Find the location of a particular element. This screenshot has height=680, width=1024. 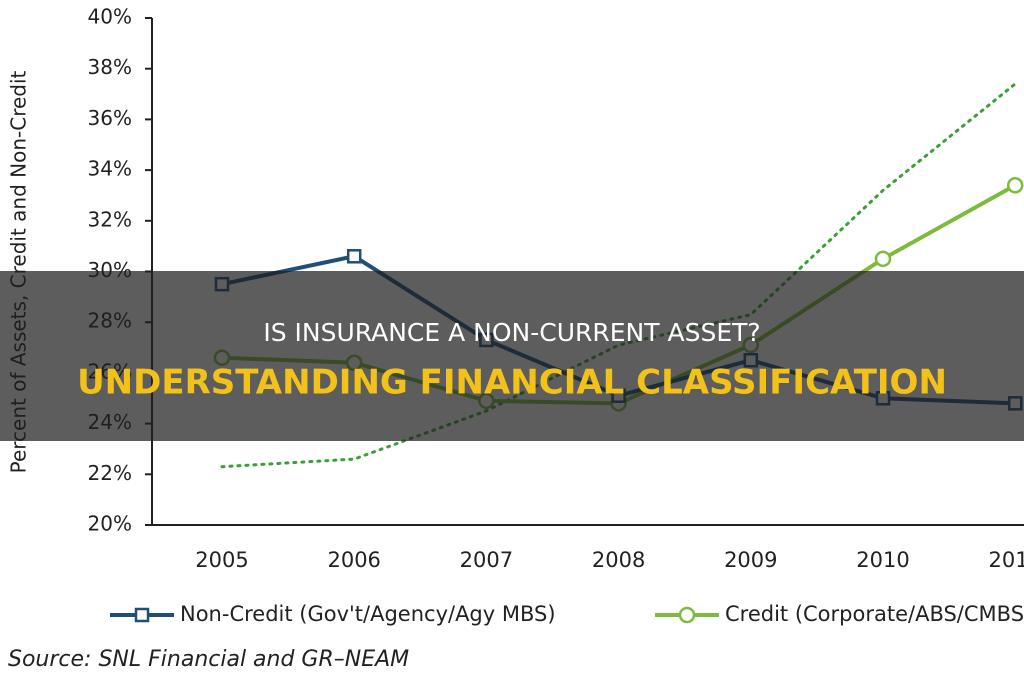

legend-label: Credit (Corporate/ABS/CMBS) is located at coordinates (874, 614).